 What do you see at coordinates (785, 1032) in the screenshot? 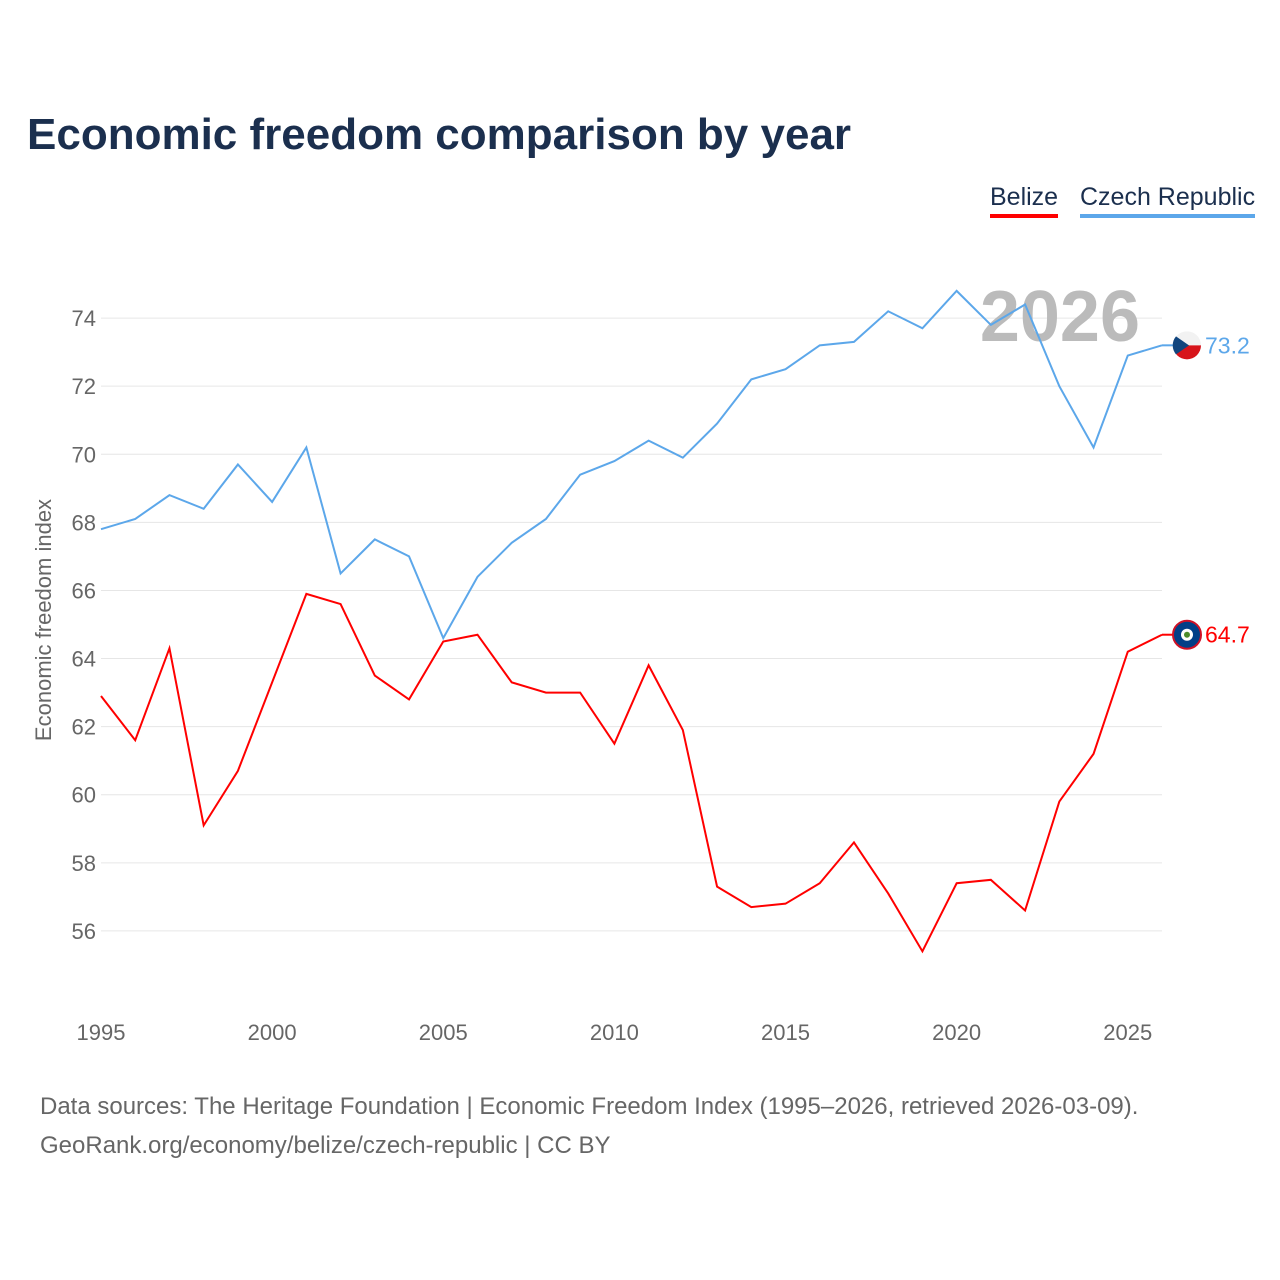
I see `x-tick-label: 2015` at bounding box center [785, 1032].